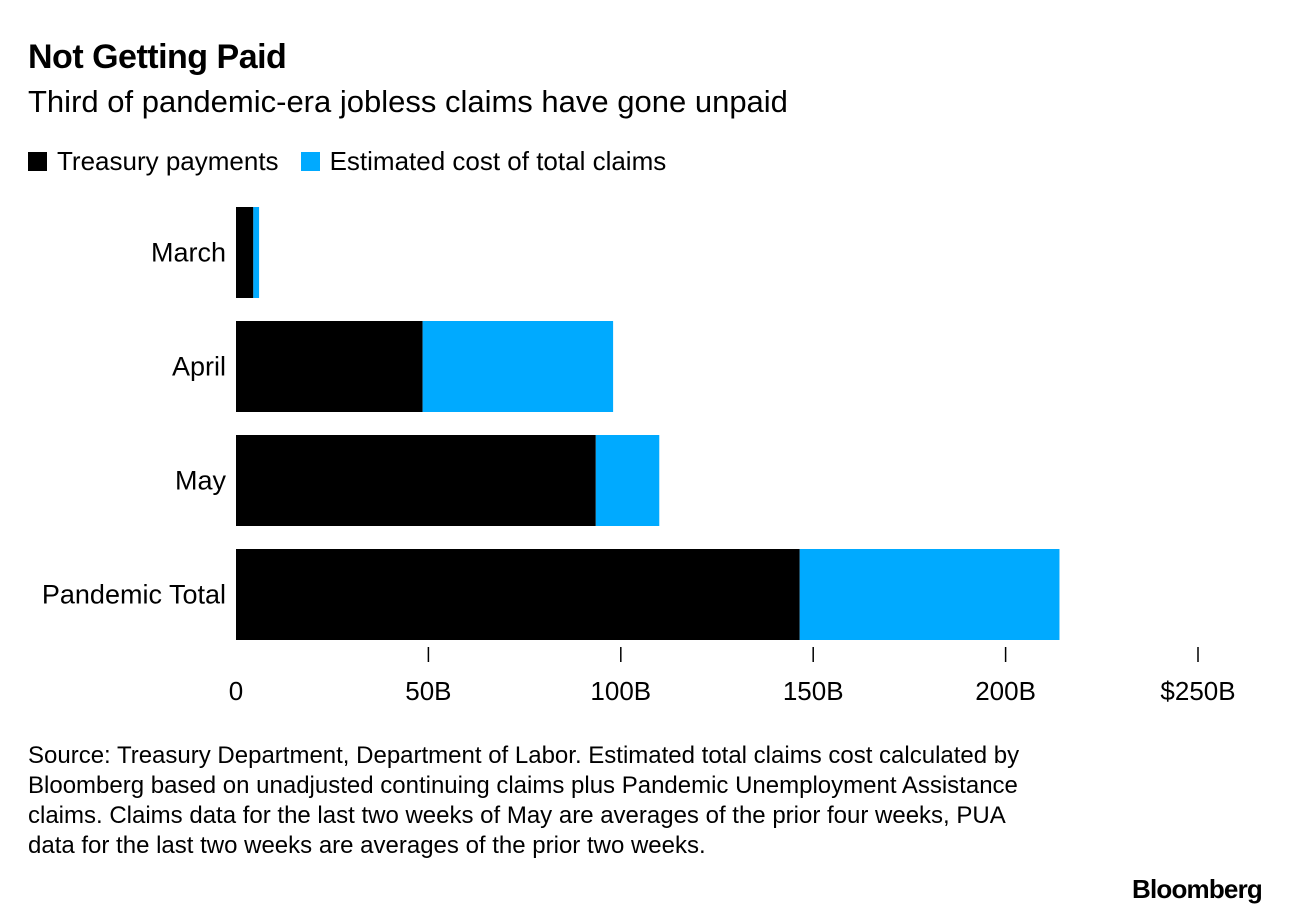 The image size is (1290, 916). I want to click on x-tick-label: 150B, so click(813, 691).